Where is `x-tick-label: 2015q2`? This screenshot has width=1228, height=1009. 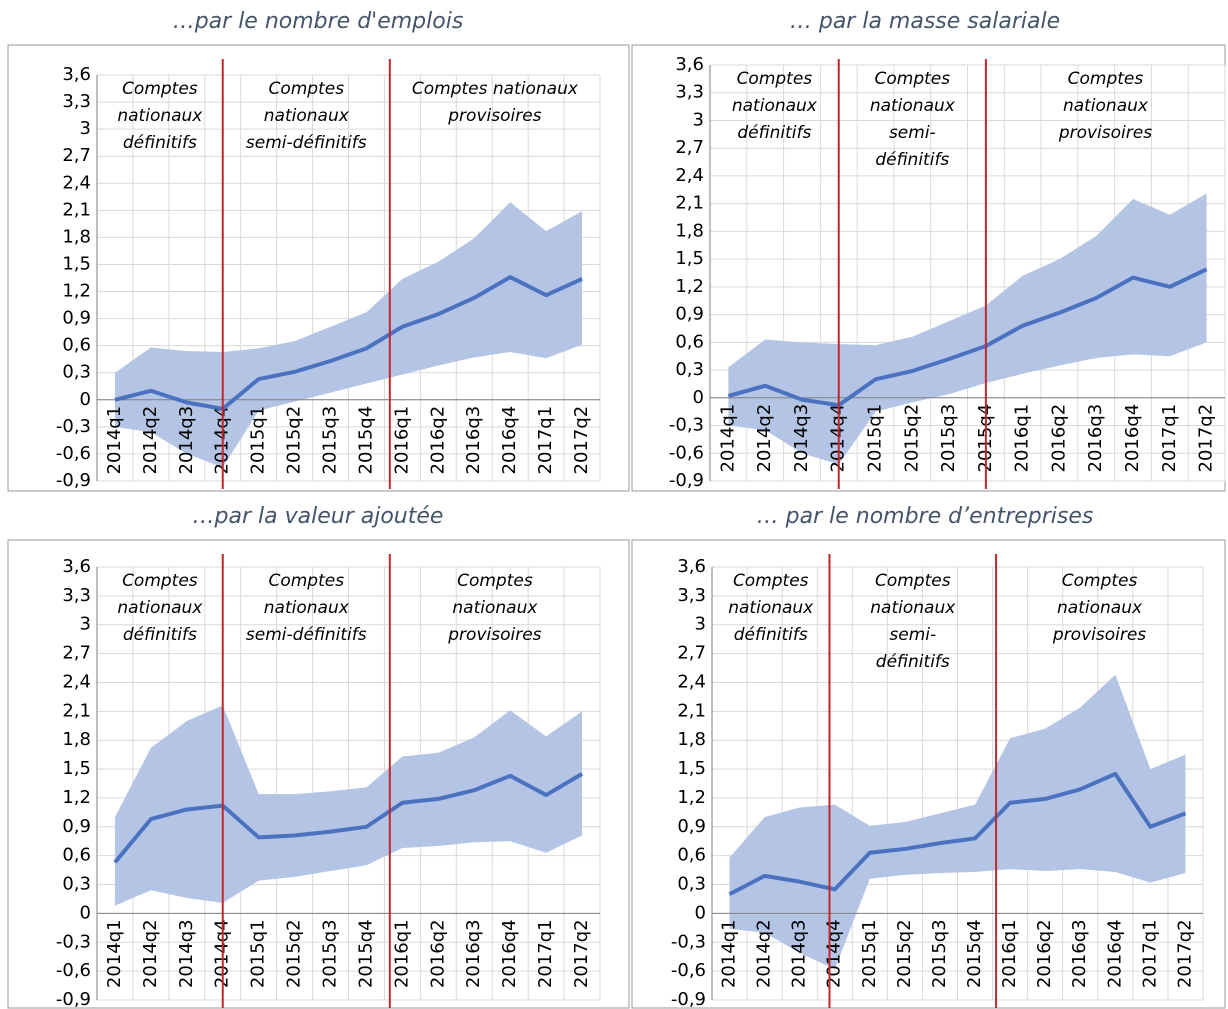
x-tick-label: 2015q2 is located at coordinates (911, 438).